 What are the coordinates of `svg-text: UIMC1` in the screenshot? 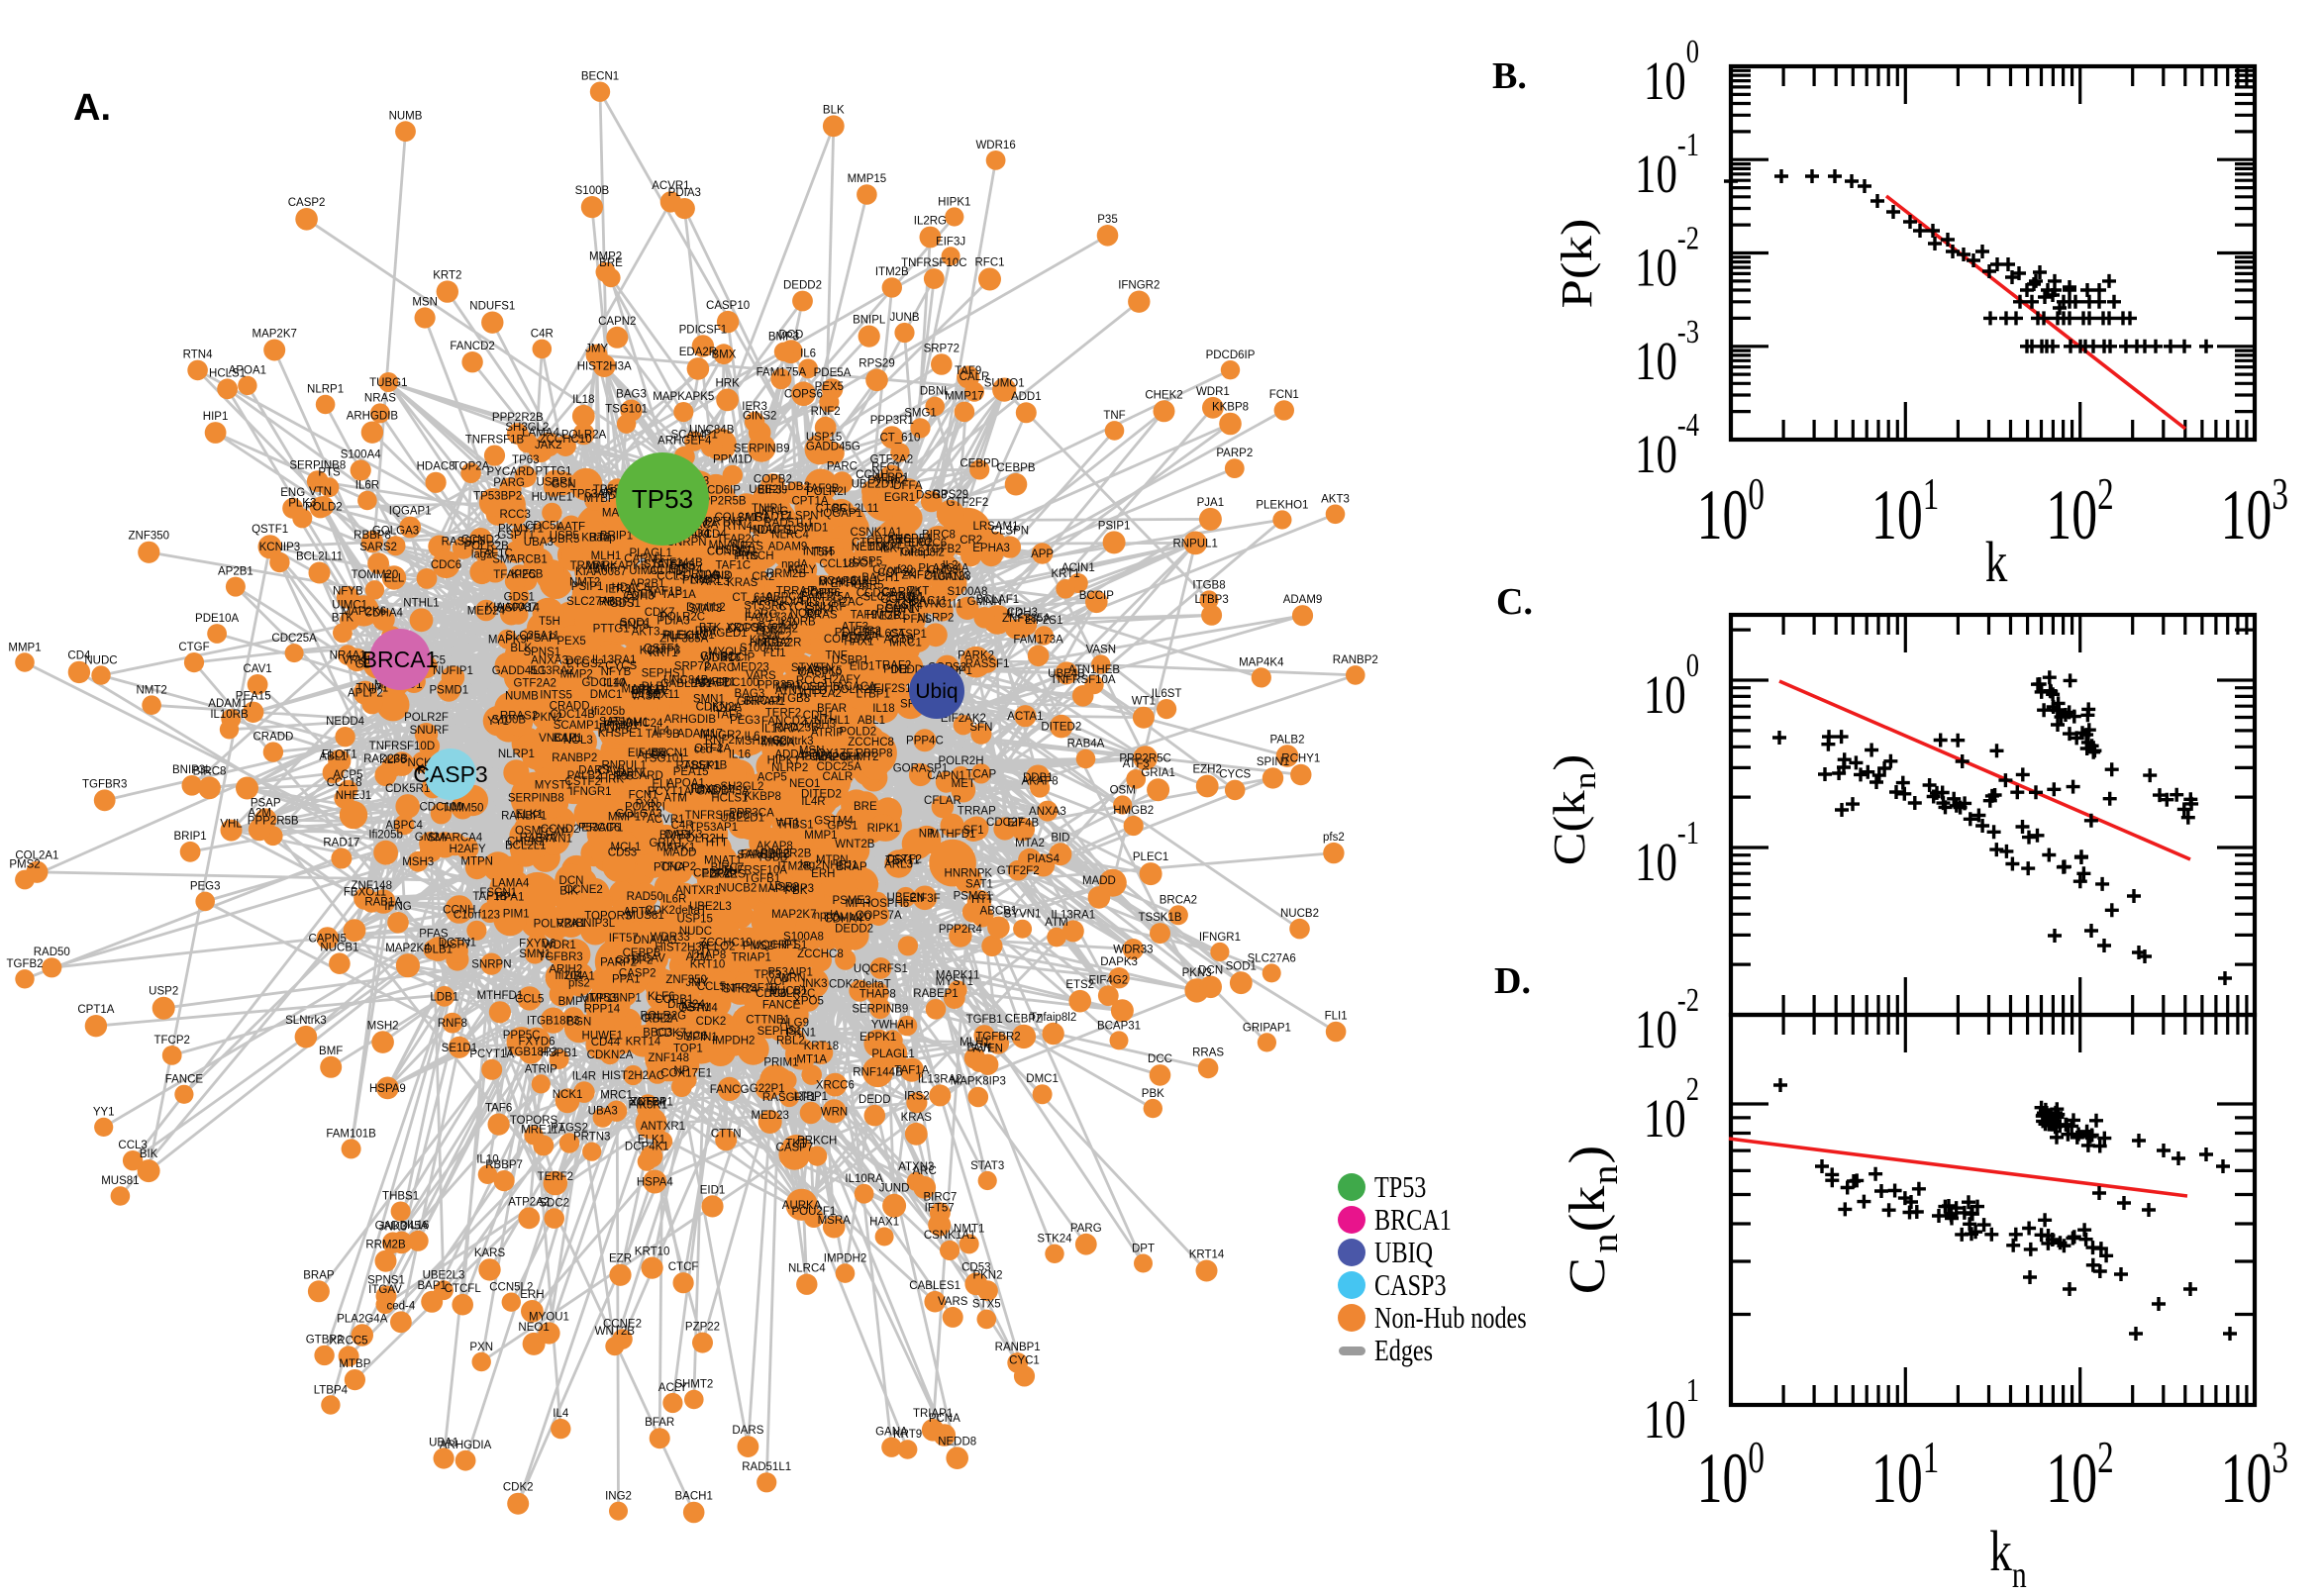 It's located at (349, 606).